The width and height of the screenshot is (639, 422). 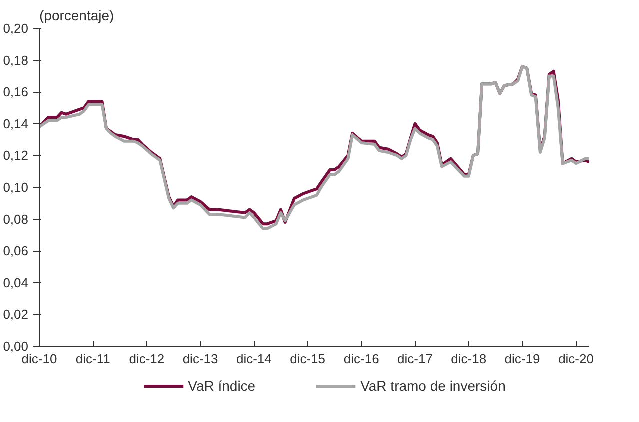 I want to click on x-tick-label: dic-17, so click(x=415, y=359).